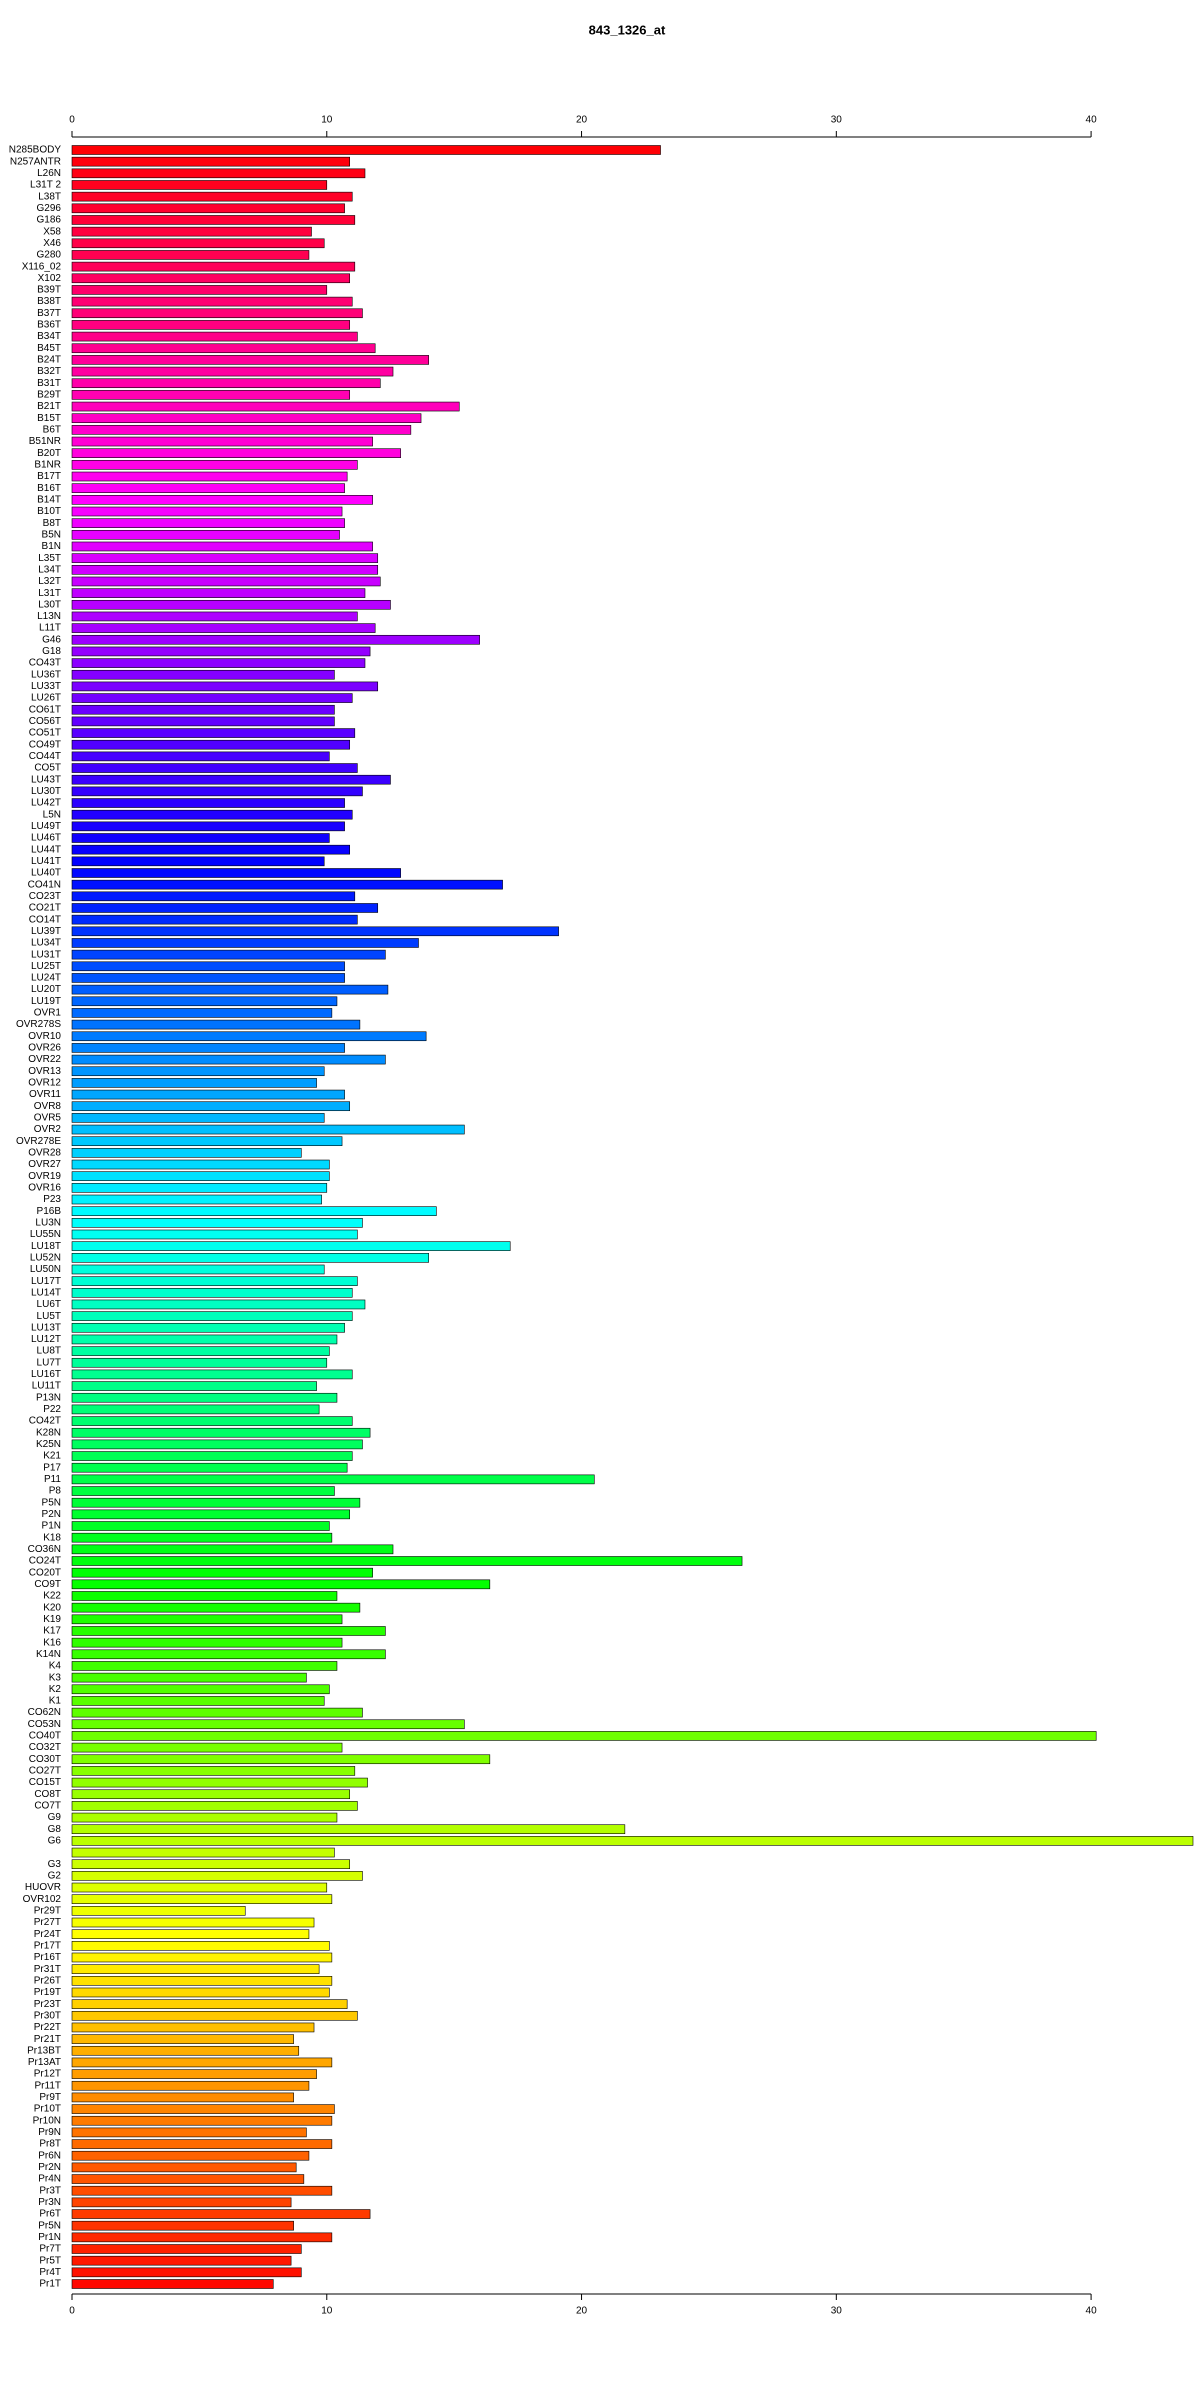 The height and width of the screenshot is (2400, 1200). Describe the element at coordinates (52, 1409) in the screenshot. I see `y-tick-label: P22` at that location.